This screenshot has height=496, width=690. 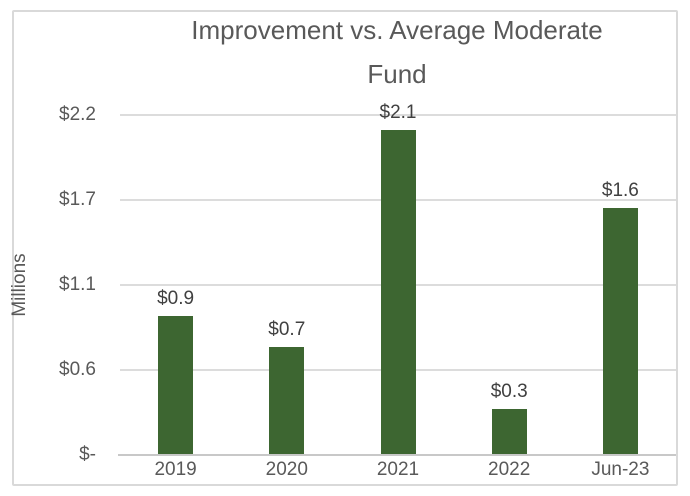 What do you see at coordinates (397, 74) in the screenshot?
I see `chart-title-line-2: Fund` at bounding box center [397, 74].